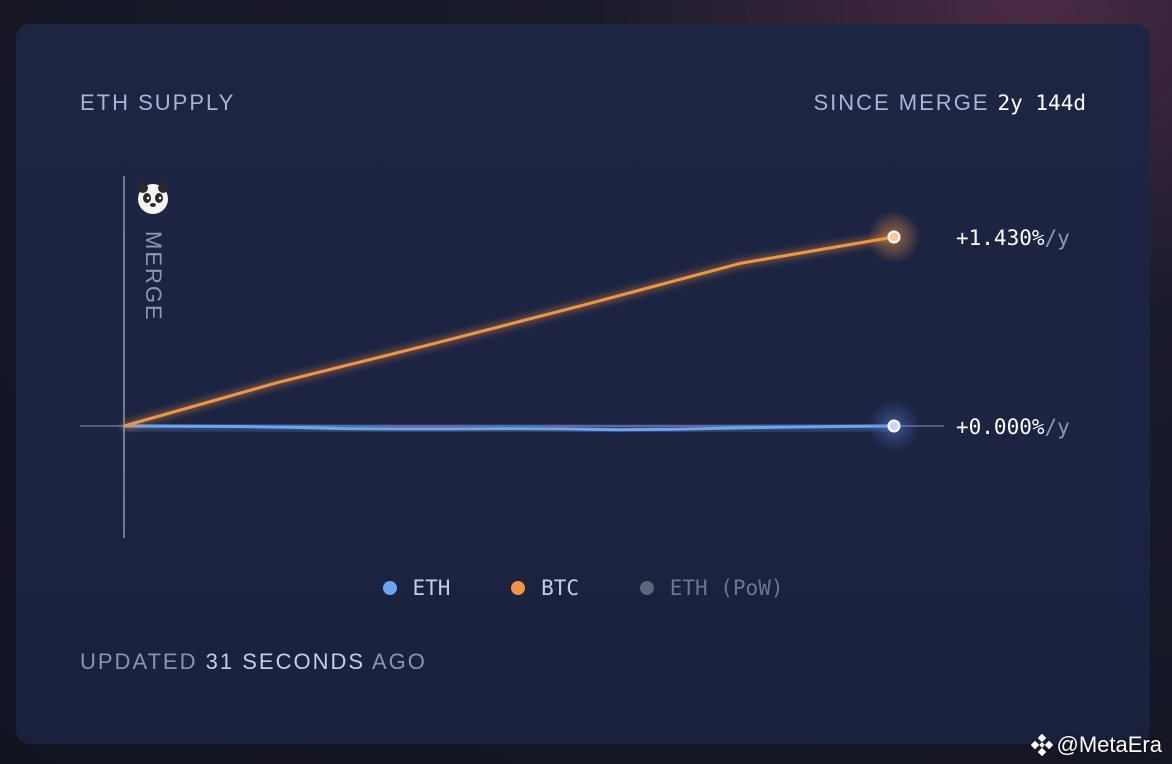  I want to click on updated-timestamp: UPDATED 31 SECONDS AGO, so click(253, 662).